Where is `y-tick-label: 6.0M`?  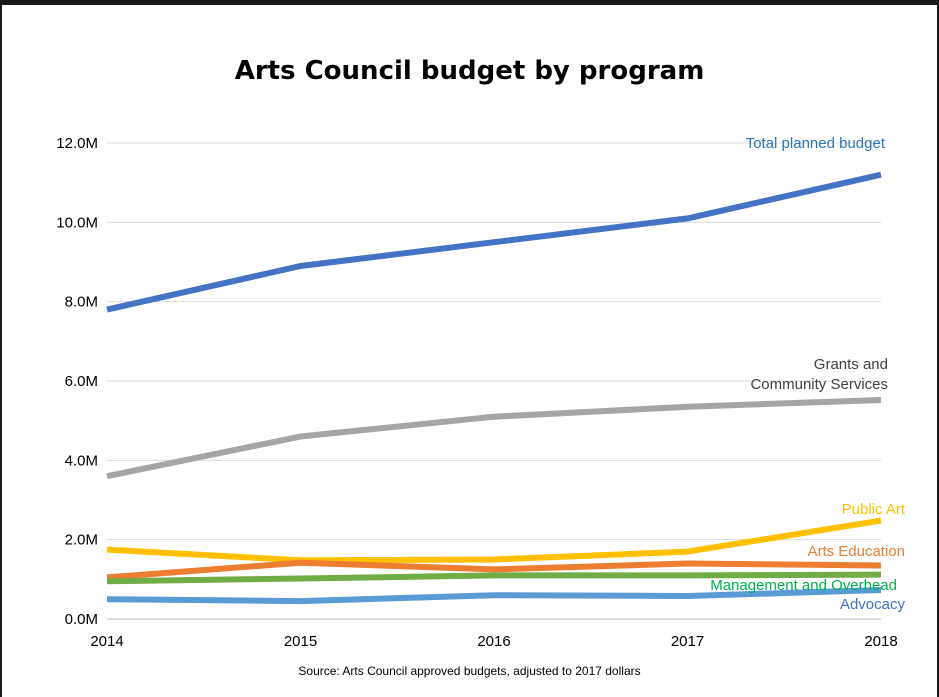 y-tick-label: 6.0M is located at coordinates (81, 381).